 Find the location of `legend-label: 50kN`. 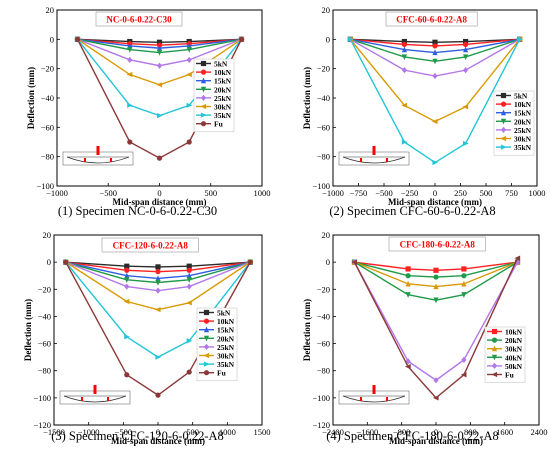

legend-label: 50kN is located at coordinates (514, 366).